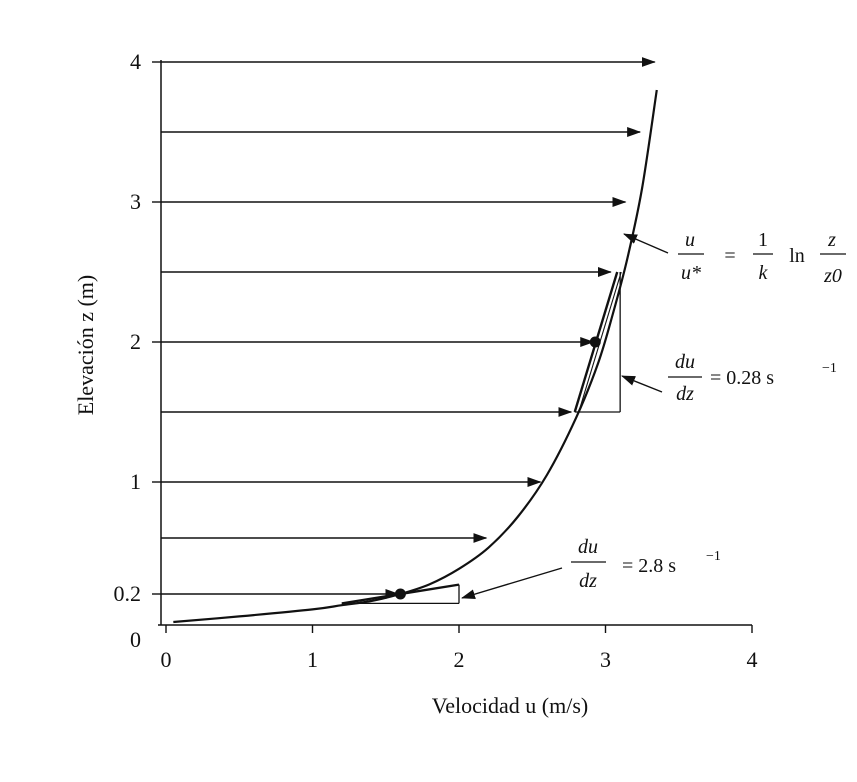 This screenshot has width=857, height=782. Describe the element at coordinates (752, 659) in the screenshot. I see `x-tick-label: 4` at that location.